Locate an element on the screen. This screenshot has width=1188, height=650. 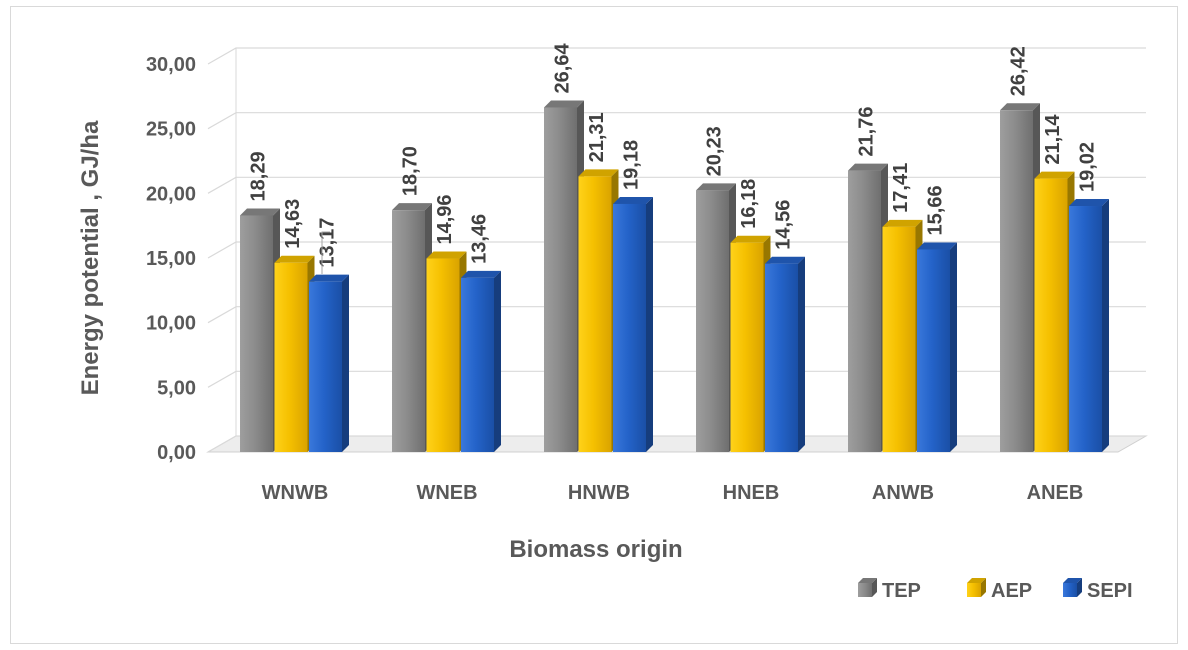
bar-aep-anwb is located at coordinates (902, 335).